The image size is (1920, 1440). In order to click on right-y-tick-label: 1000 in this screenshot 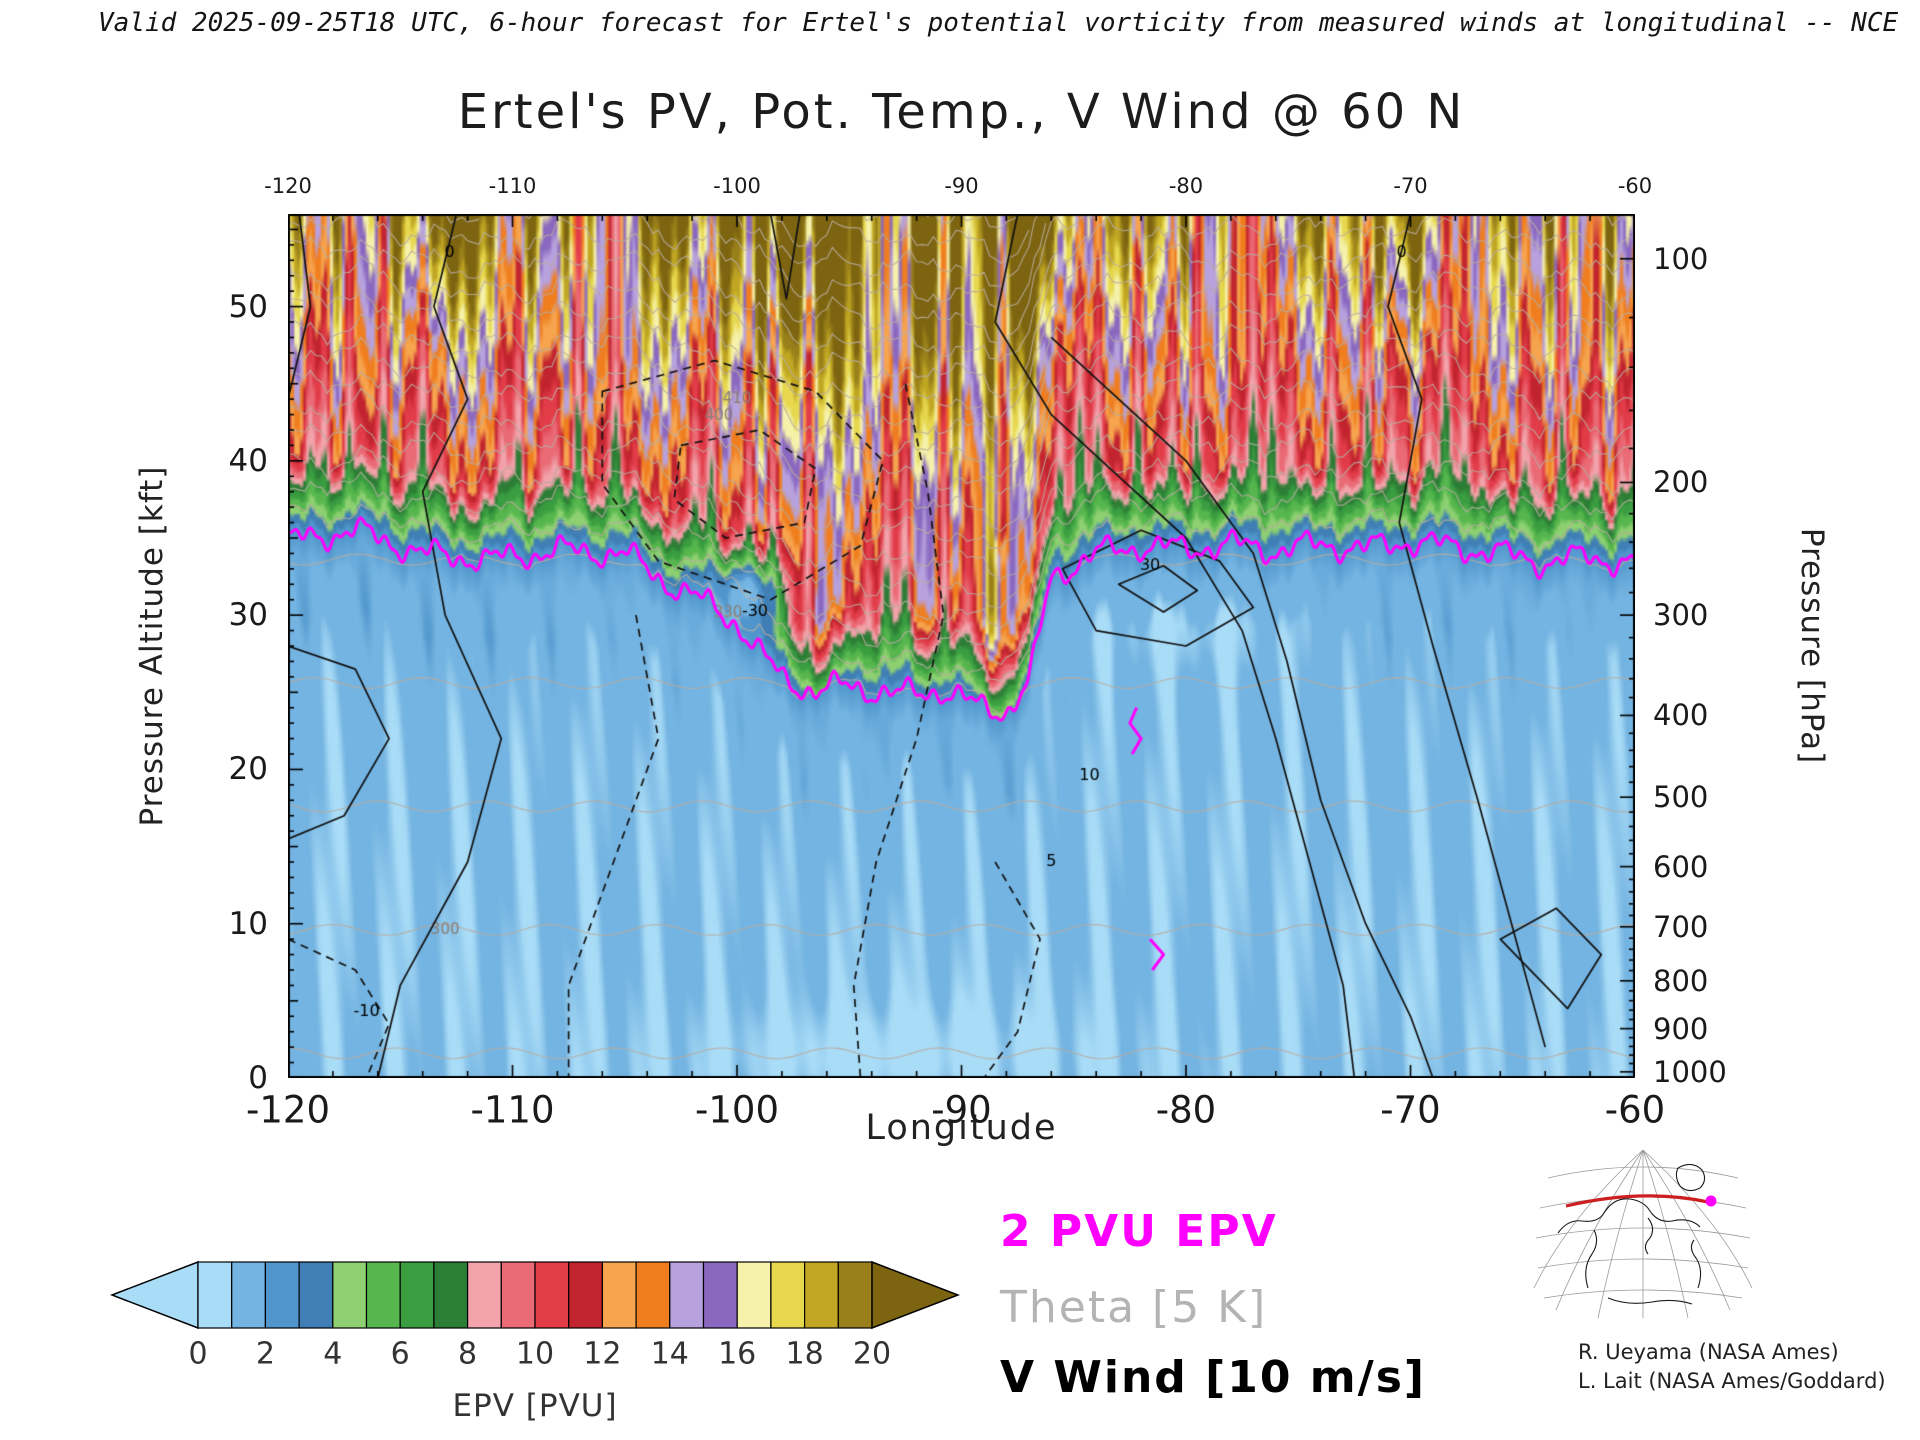, I will do `click(1690, 1071)`.